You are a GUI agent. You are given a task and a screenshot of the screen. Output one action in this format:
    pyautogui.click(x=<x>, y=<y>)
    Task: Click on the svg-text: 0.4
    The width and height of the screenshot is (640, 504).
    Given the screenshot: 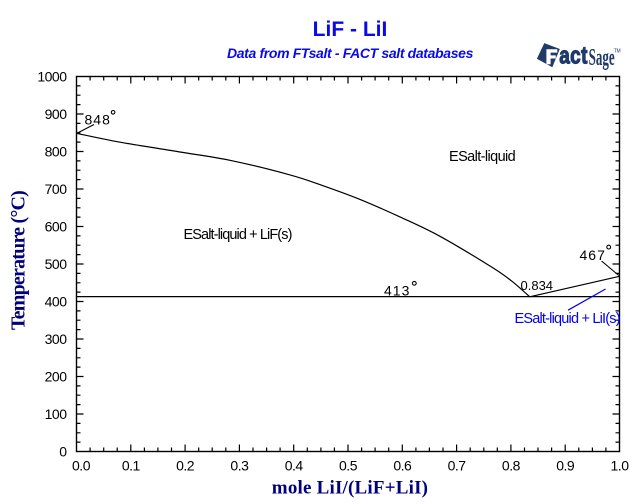 What is the action you would take?
    pyautogui.click(x=294, y=465)
    